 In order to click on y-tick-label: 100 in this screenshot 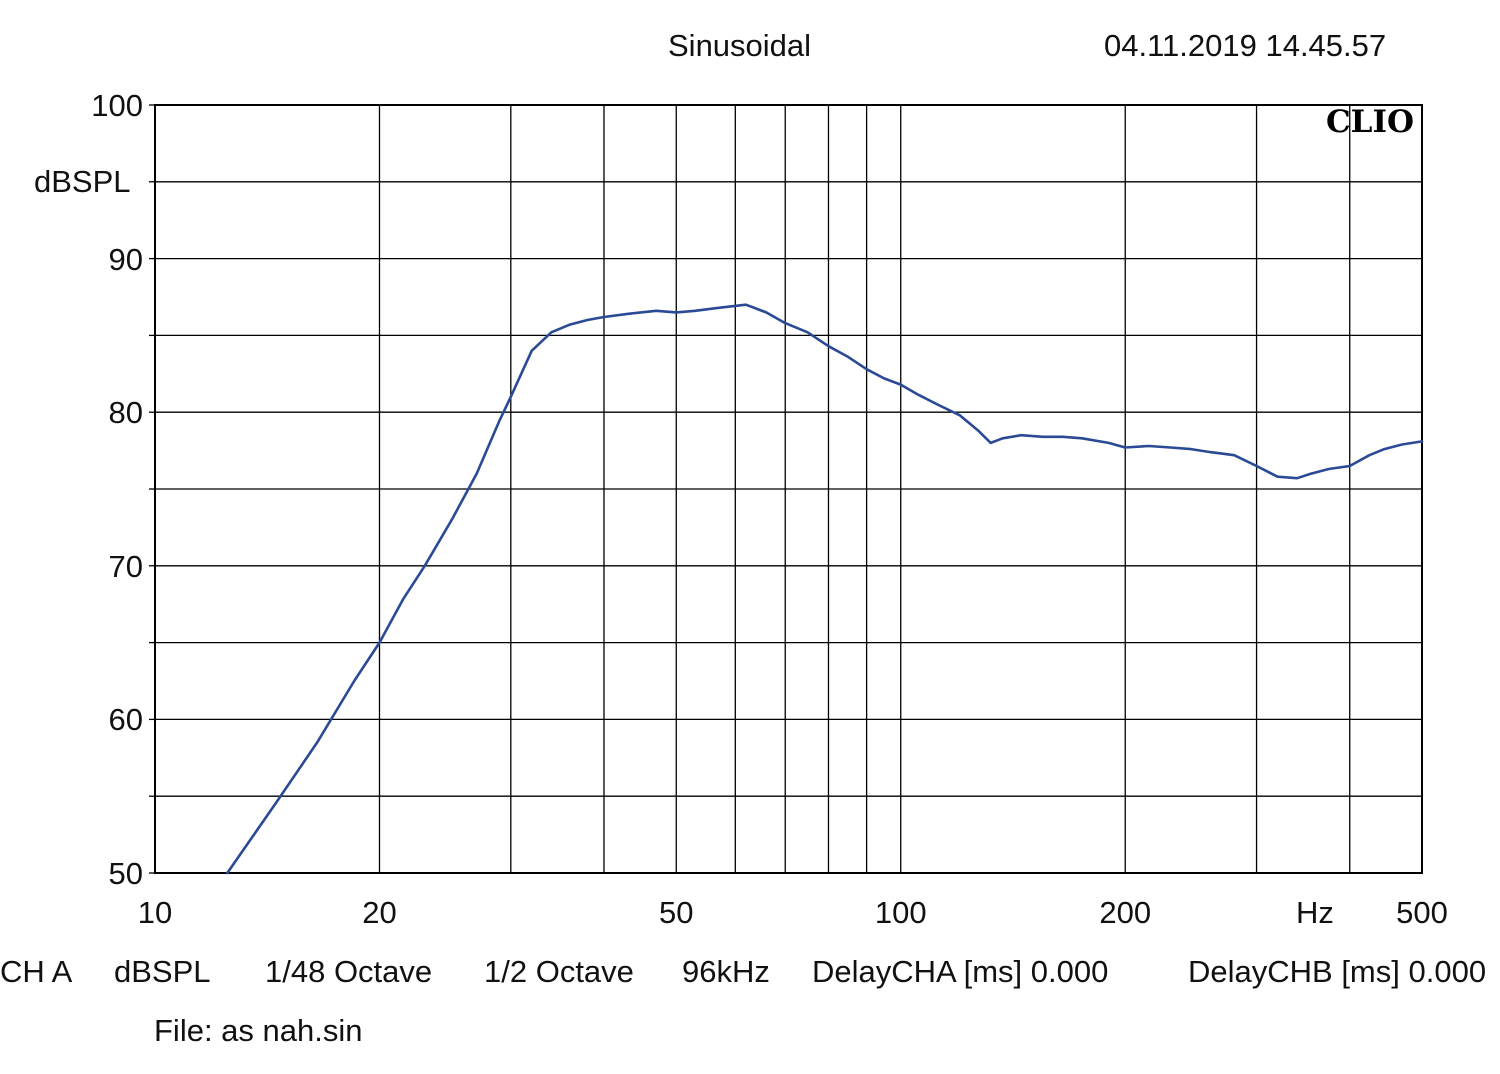, I will do `click(117, 105)`.